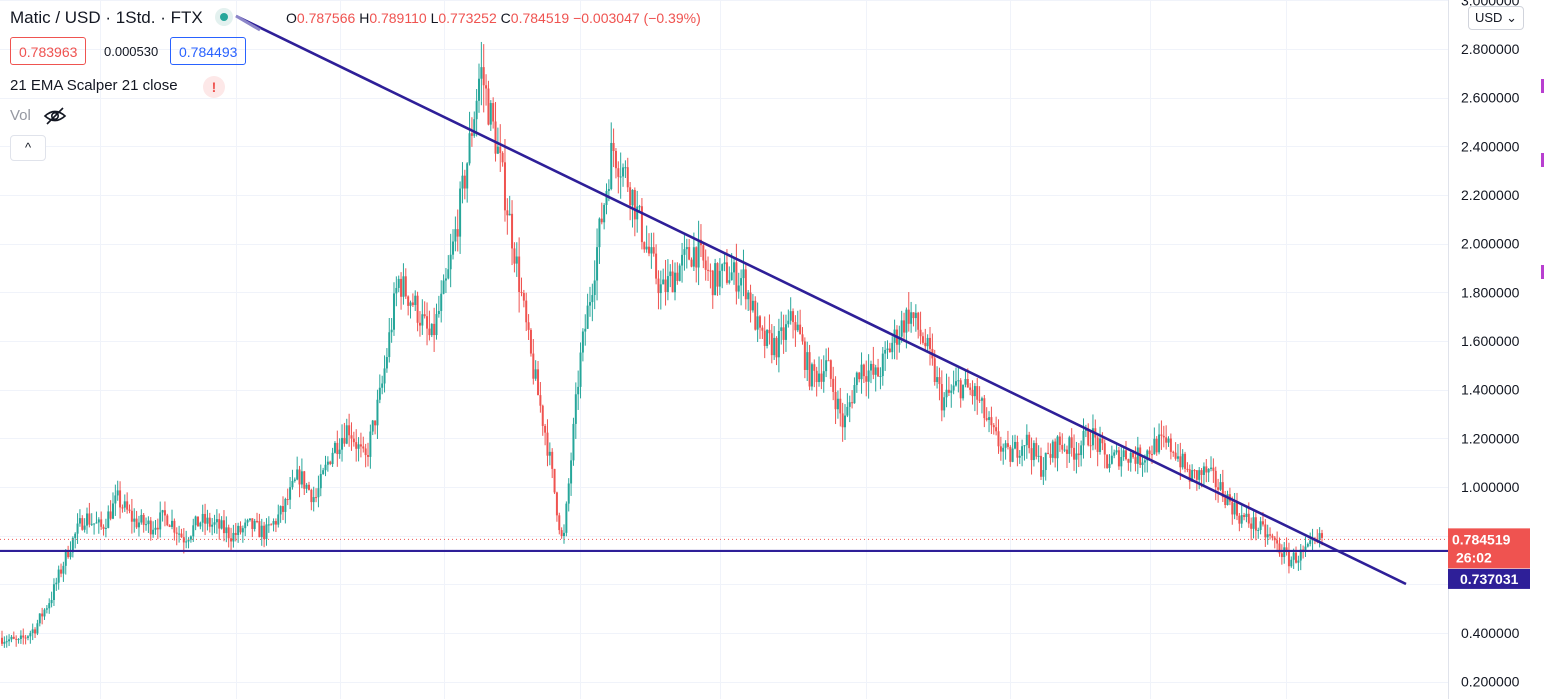 This screenshot has width=1544, height=699. Describe the element at coordinates (94, 85) in the screenshot. I see `indicator-legend: 21 EMA Scalper 21 close` at that location.